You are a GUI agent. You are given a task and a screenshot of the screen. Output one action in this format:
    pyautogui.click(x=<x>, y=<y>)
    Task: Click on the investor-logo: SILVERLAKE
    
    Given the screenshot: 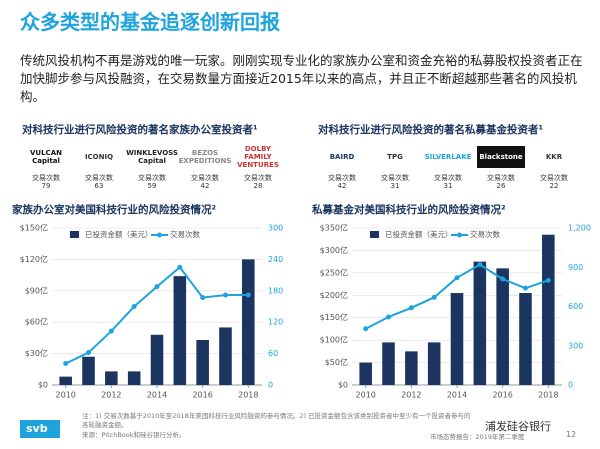 What is the action you would take?
    pyautogui.click(x=448, y=157)
    